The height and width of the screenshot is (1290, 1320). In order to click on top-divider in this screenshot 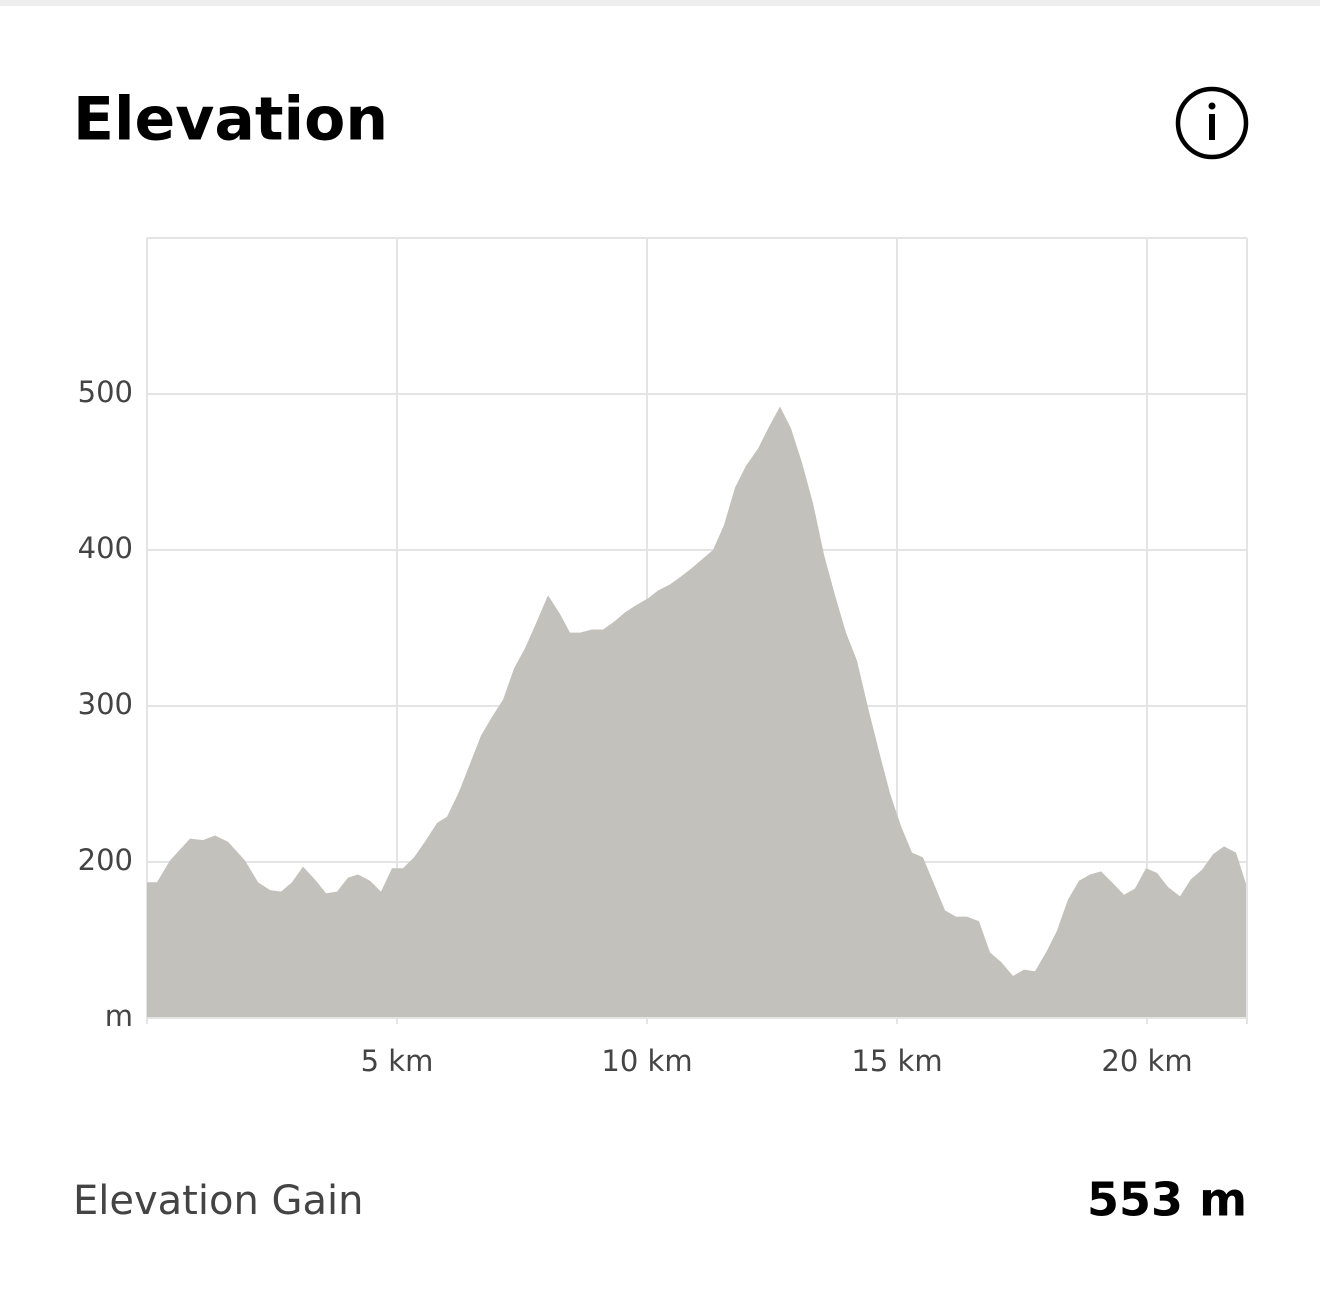, I will do `click(660, 3)`.